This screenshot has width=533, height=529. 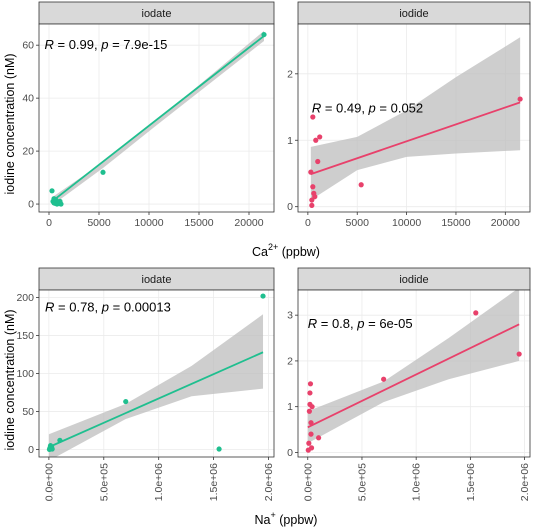 I want to click on y-axis-title-bottom: iodine concentration (nM), so click(x=10, y=379).